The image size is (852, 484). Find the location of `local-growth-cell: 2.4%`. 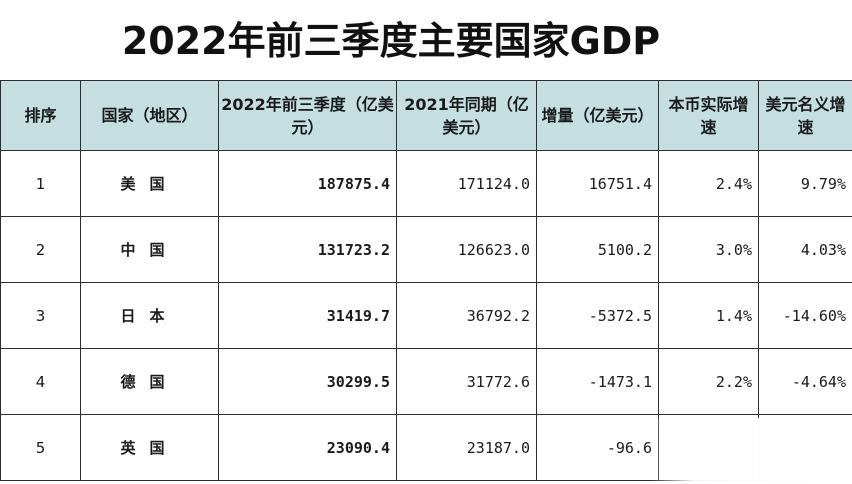

local-growth-cell: 2.4% is located at coordinates (708, 183).